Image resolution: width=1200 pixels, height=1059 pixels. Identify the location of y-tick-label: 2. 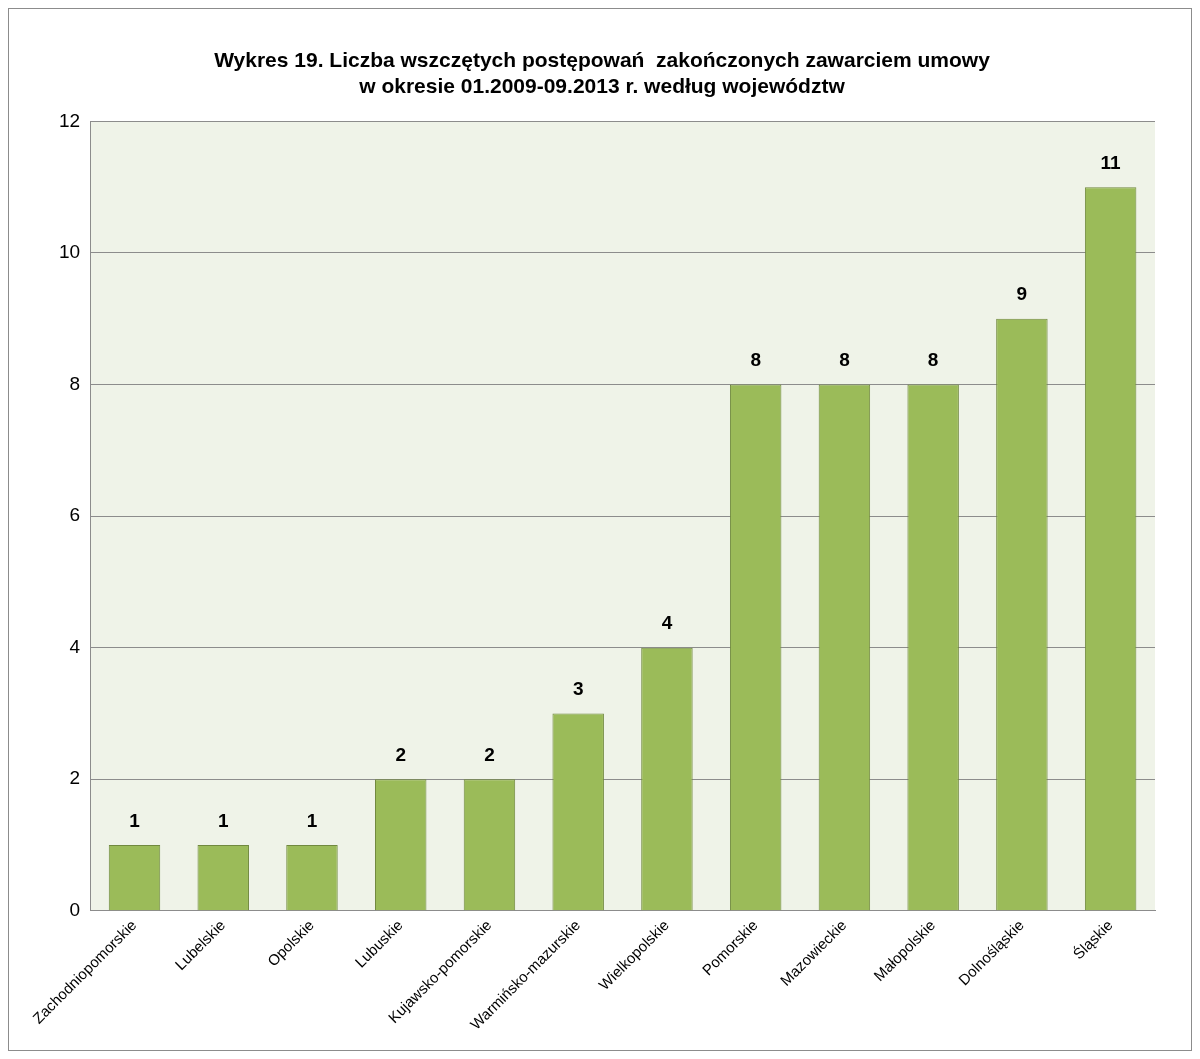
(75, 778).